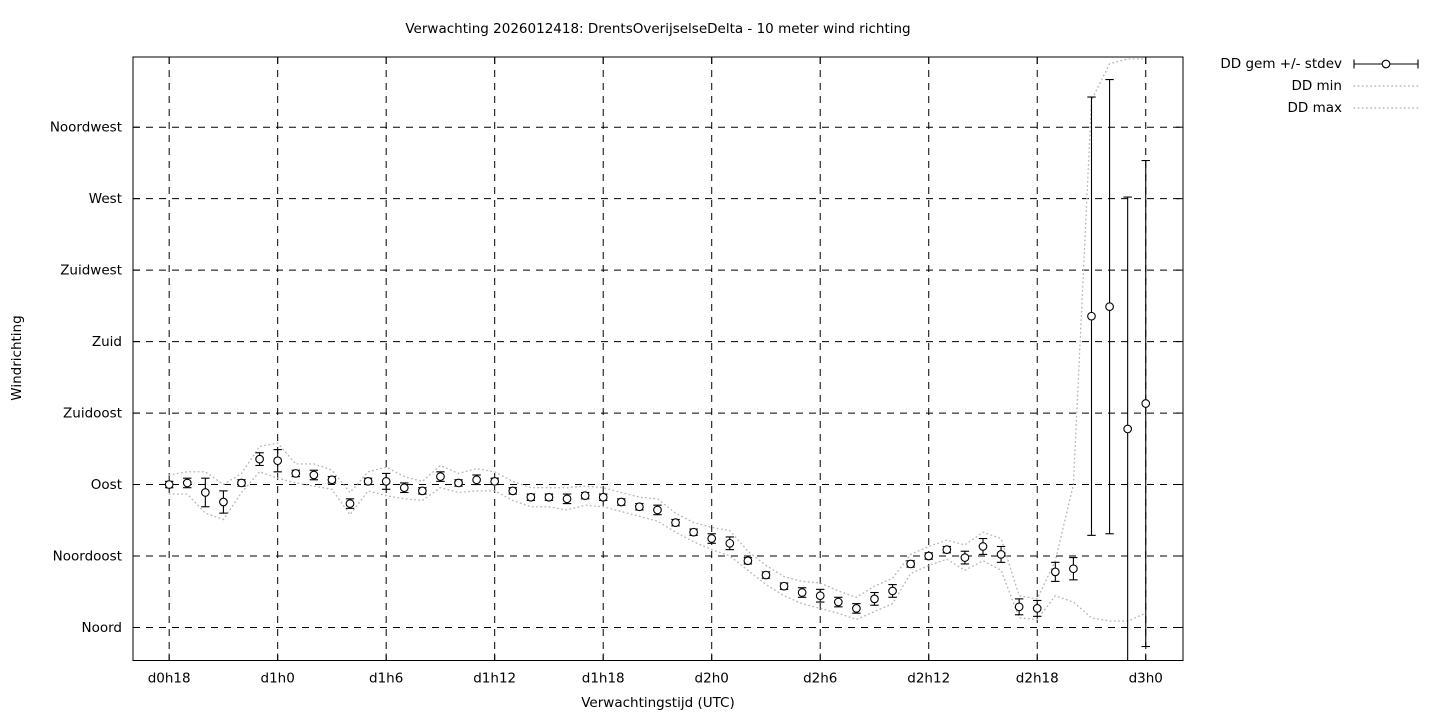  Describe the element at coordinates (1146, 679) in the screenshot. I see `x-tick-label: d3h0` at that location.